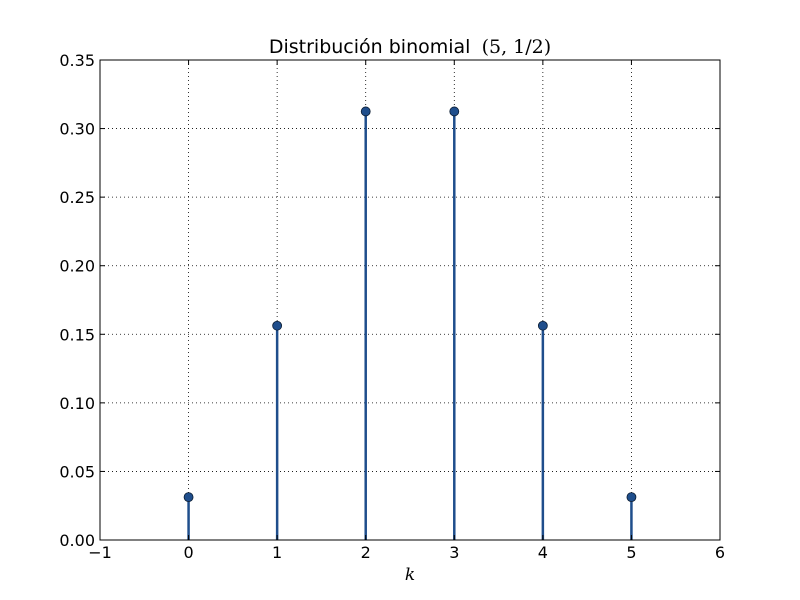 This screenshot has width=800, height=600. Describe the element at coordinates (77, 471) in the screenshot. I see `y-tick-label: 0.05` at that location.